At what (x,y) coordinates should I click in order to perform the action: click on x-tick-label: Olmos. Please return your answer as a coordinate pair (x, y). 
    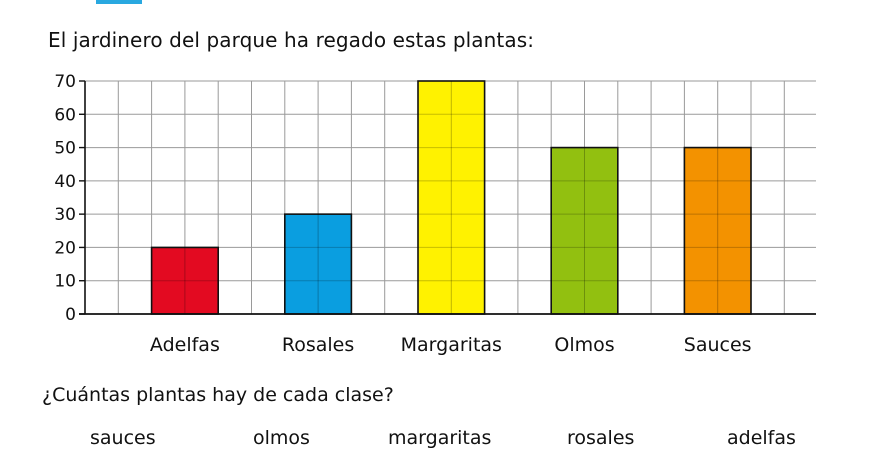
    Looking at the image, I should click on (584, 345).